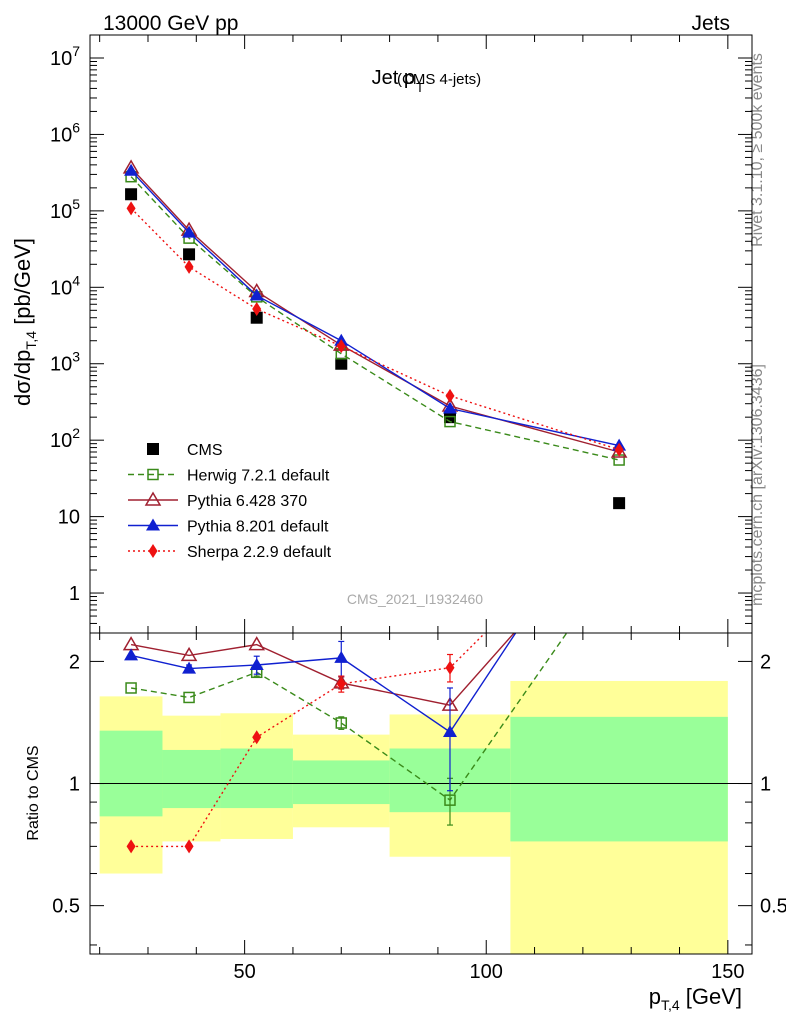 The height and width of the screenshot is (1024, 786). I want to click on ratio-line-sherpa, so click(308, 740).